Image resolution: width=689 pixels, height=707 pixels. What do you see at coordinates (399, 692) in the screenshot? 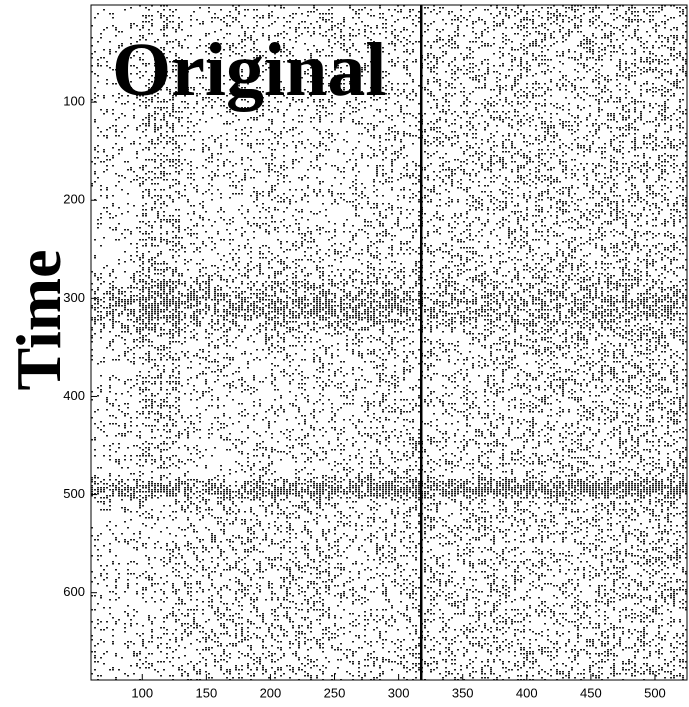
I see `x-tick-label: 300` at bounding box center [399, 692].